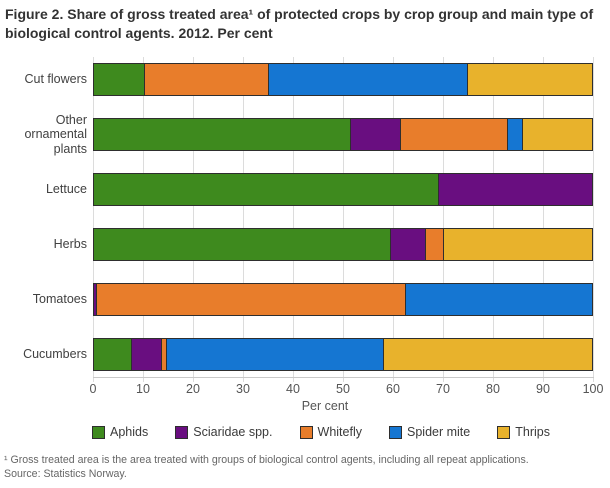  What do you see at coordinates (493, 389) in the screenshot?
I see `x-tick-label: 80` at bounding box center [493, 389].